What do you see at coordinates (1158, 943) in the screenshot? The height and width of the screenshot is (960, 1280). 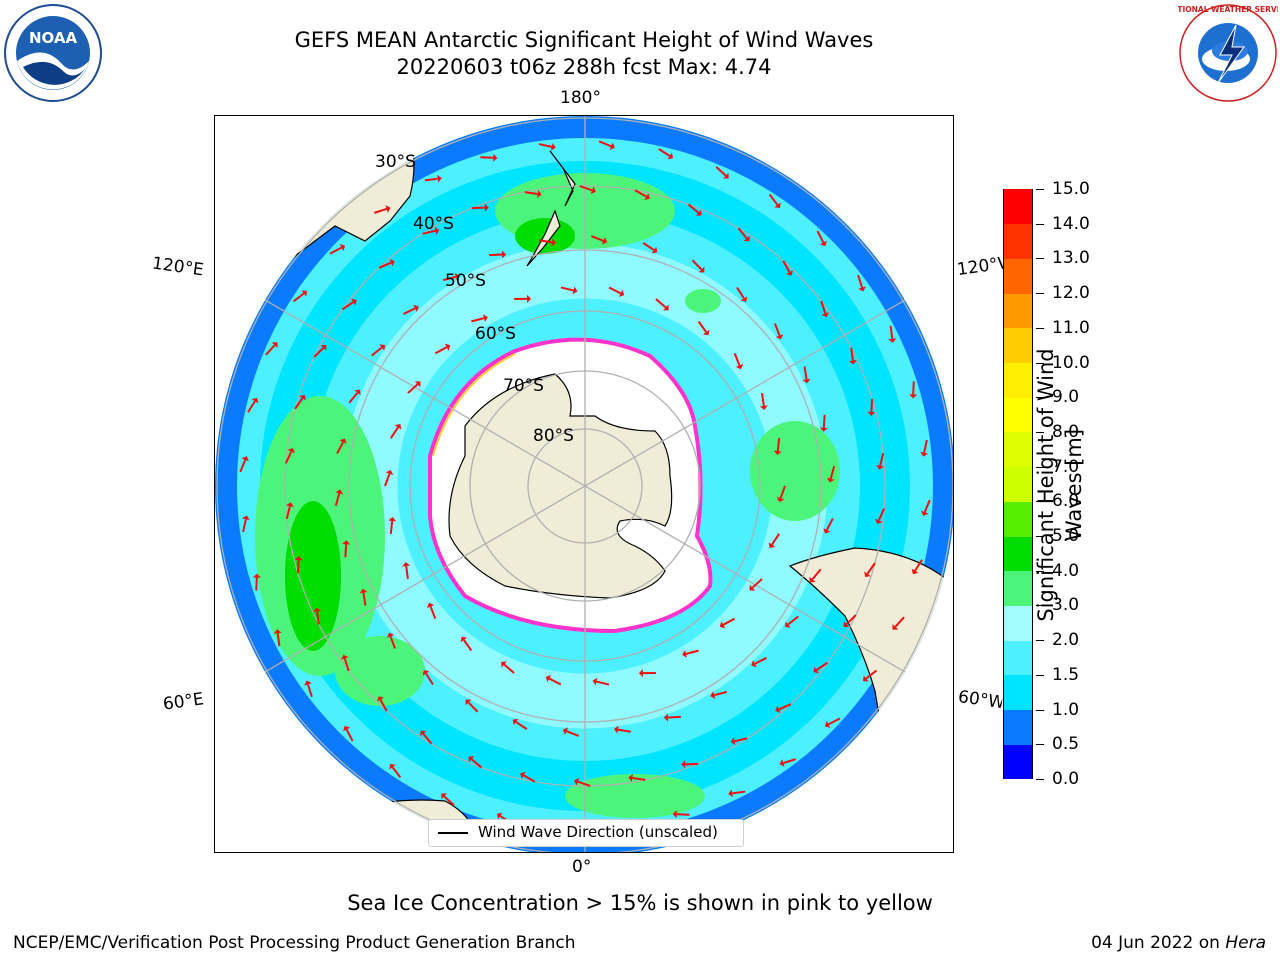 I see `run-date-text: 04 Jun 2022 on` at bounding box center [1158, 943].